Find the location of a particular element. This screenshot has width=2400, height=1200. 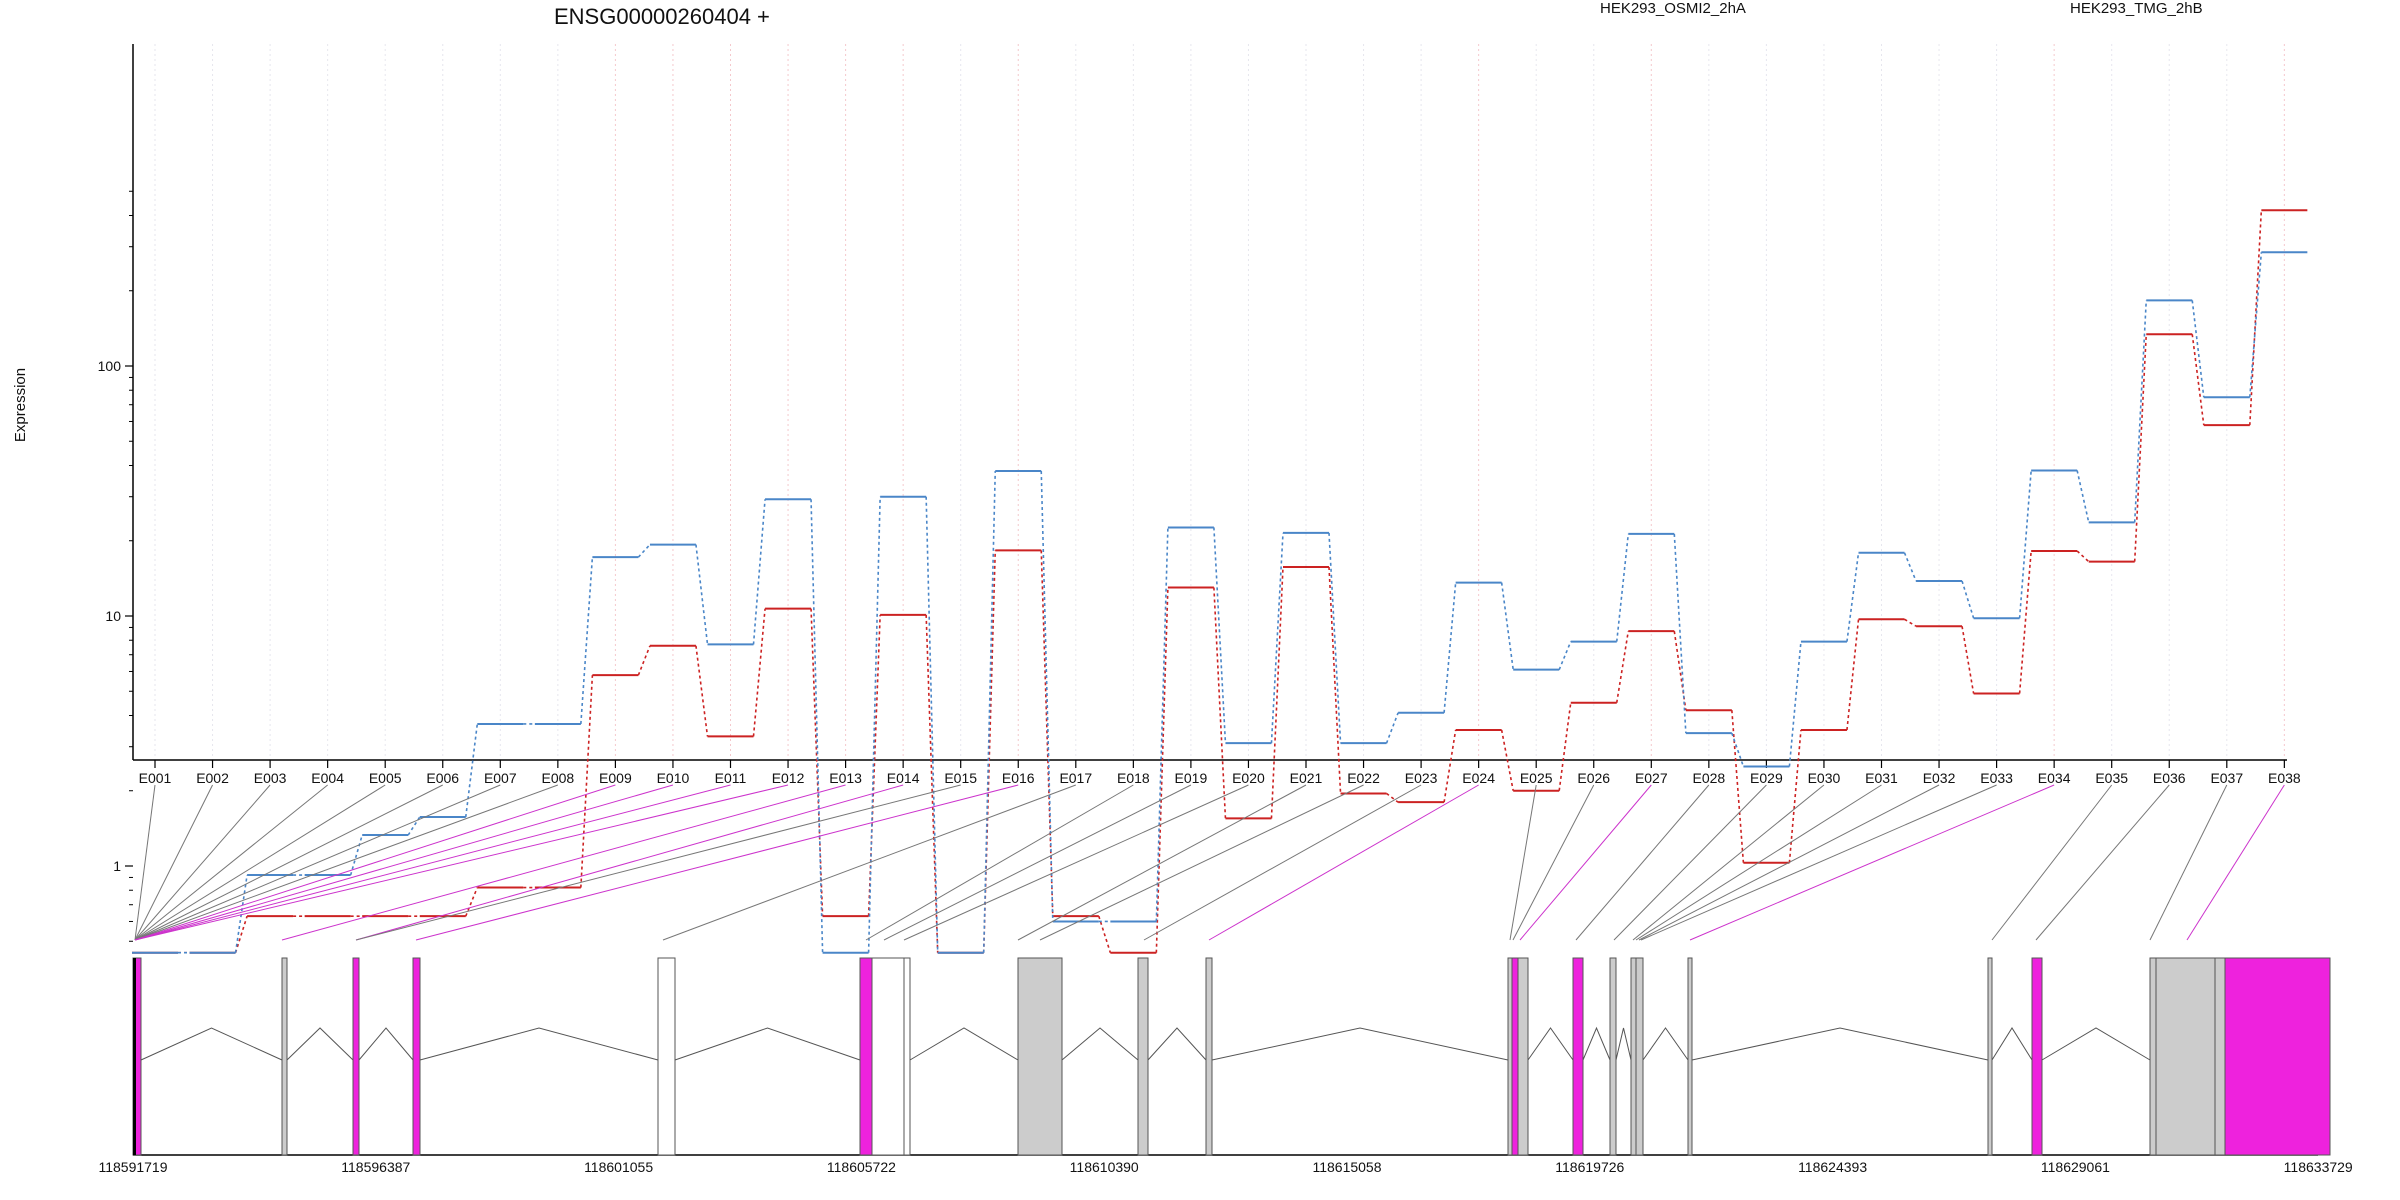

connector-e035 is located at coordinates (2052, 862).